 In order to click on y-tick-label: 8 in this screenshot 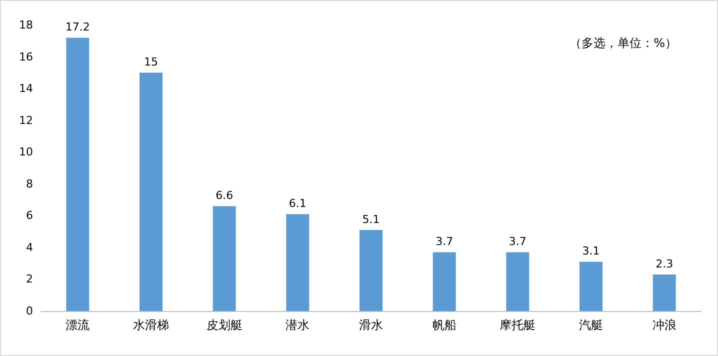, I will do `click(29, 183)`.